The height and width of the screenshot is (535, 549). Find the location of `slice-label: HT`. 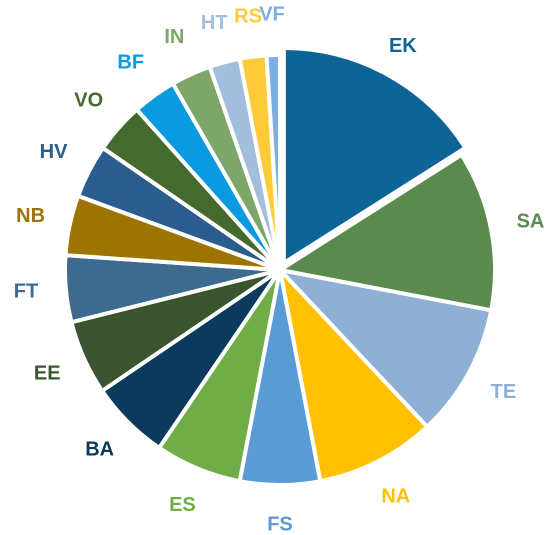

slice-label: HT is located at coordinates (214, 23).